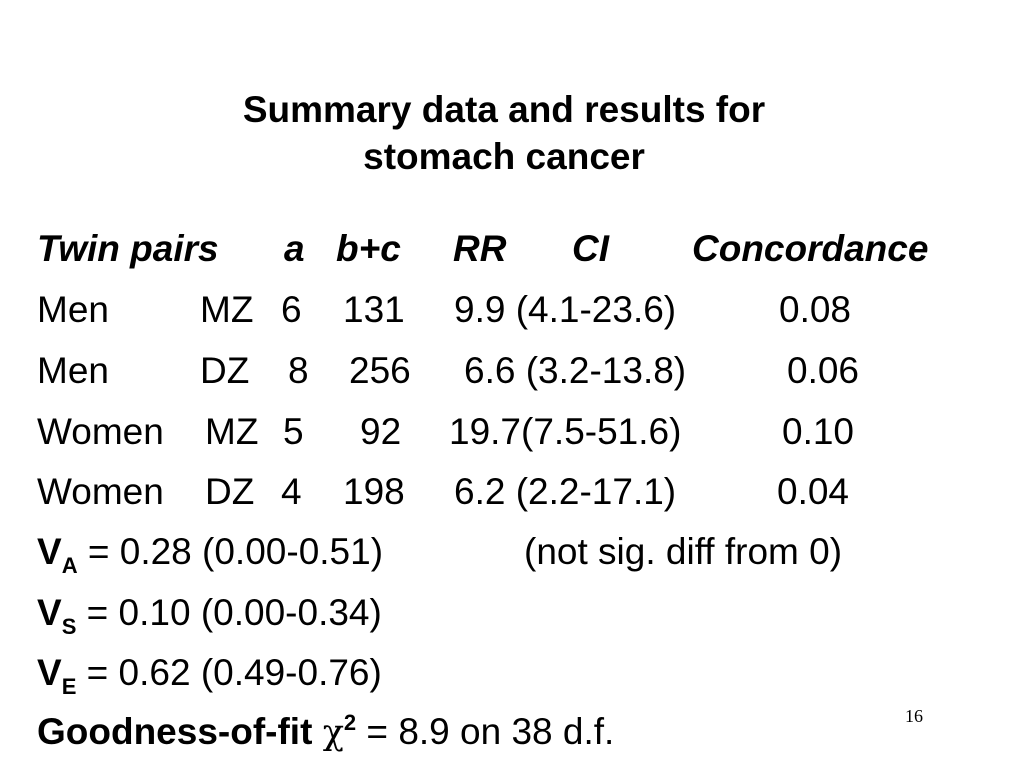 This screenshot has height=768, width=1024. What do you see at coordinates (504, 156) in the screenshot?
I see `title-line-2: stomach cancer` at bounding box center [504, 156].